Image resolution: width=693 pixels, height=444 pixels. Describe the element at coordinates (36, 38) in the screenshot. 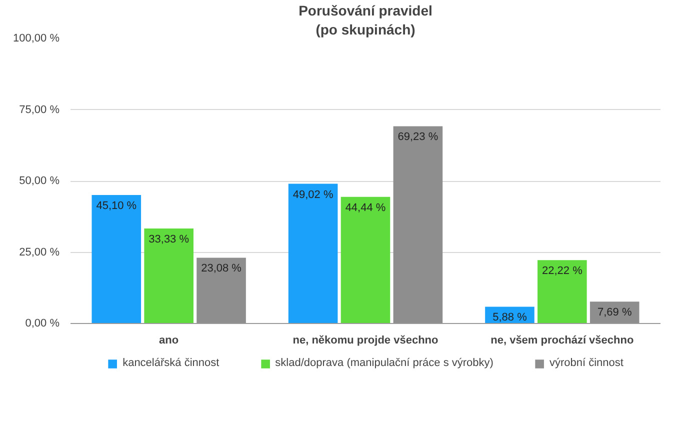

I see `y-tick-label: 100,00 %` at that location.